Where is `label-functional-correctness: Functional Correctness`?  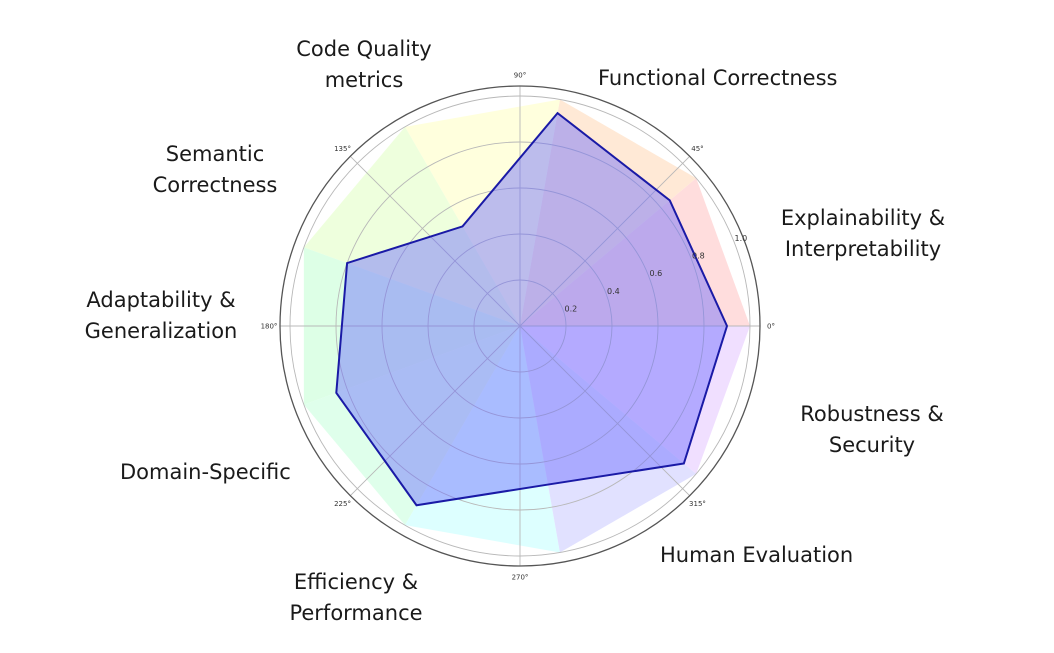 label-functional-correctness: Functional Correctness is located at coordinates (717, 78).